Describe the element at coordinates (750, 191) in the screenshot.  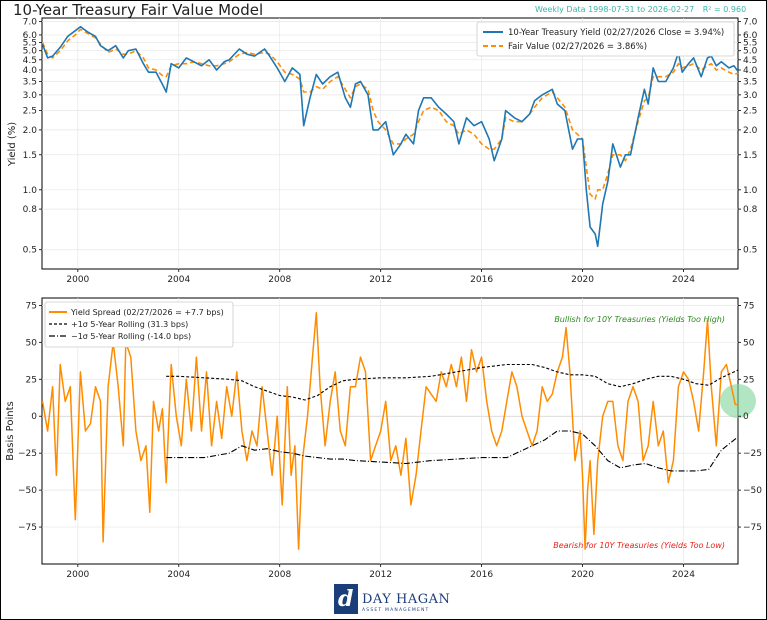
I see `yield-right-tick-label: 1.0` at that location.